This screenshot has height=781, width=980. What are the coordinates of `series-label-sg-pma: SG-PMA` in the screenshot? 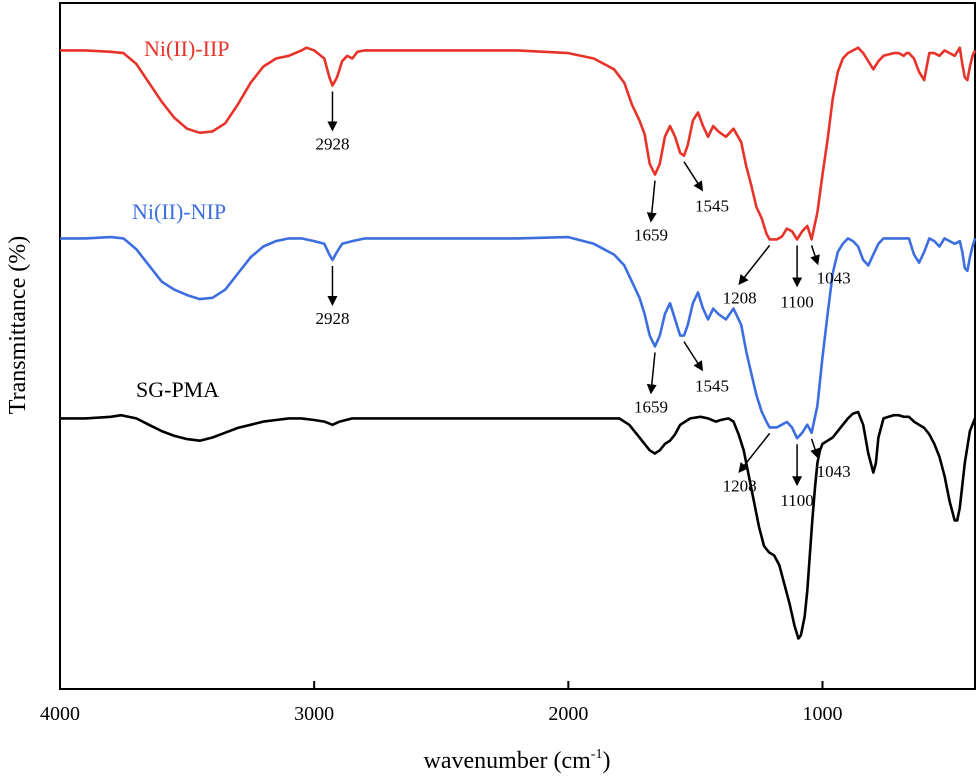 It's located at (177, 389).